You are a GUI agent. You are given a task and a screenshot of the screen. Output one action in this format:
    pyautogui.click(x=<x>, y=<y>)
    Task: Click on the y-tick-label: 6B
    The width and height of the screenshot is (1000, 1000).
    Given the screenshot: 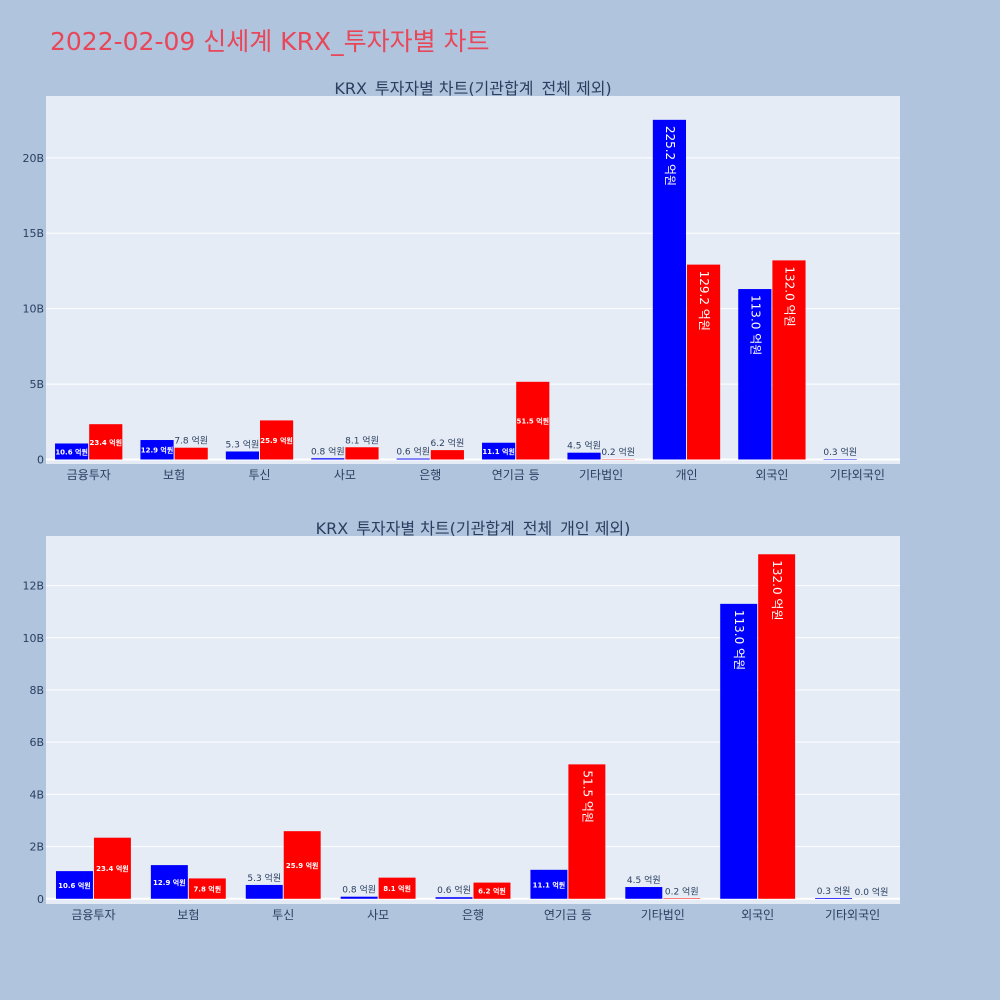 What is the action you would take?
    pyautogui.click(x=36, y=742)
    